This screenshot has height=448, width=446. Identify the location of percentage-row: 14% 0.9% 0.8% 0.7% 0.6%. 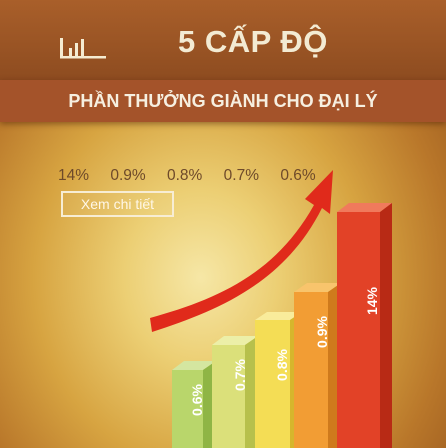
(195, 176).